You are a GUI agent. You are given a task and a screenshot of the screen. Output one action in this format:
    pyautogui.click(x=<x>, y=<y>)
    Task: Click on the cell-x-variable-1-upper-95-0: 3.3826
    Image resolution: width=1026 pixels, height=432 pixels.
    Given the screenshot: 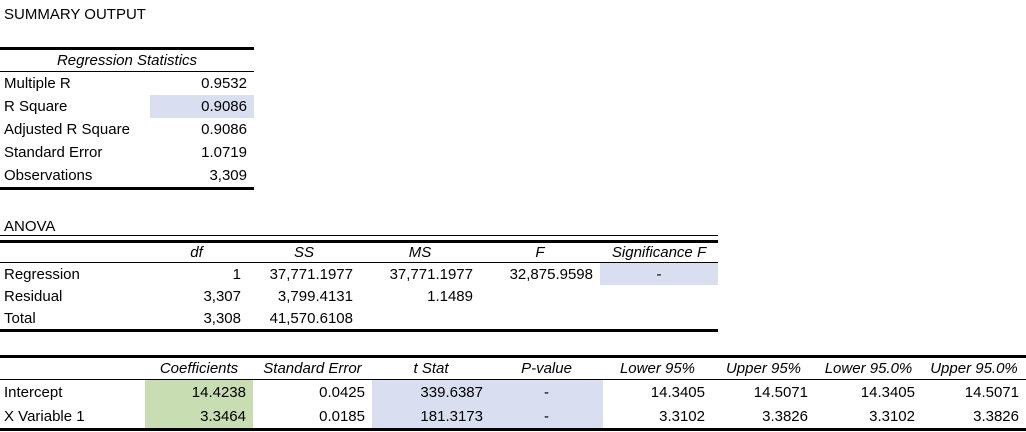 What is the action you would take?
    pyautogui.click(x=974, y=417)
    